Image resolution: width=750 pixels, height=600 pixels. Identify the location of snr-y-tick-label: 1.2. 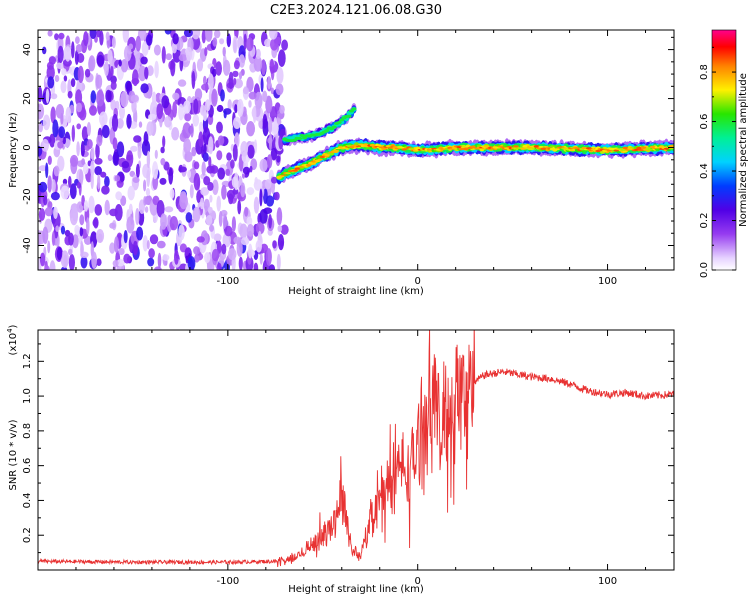
(27, 361).